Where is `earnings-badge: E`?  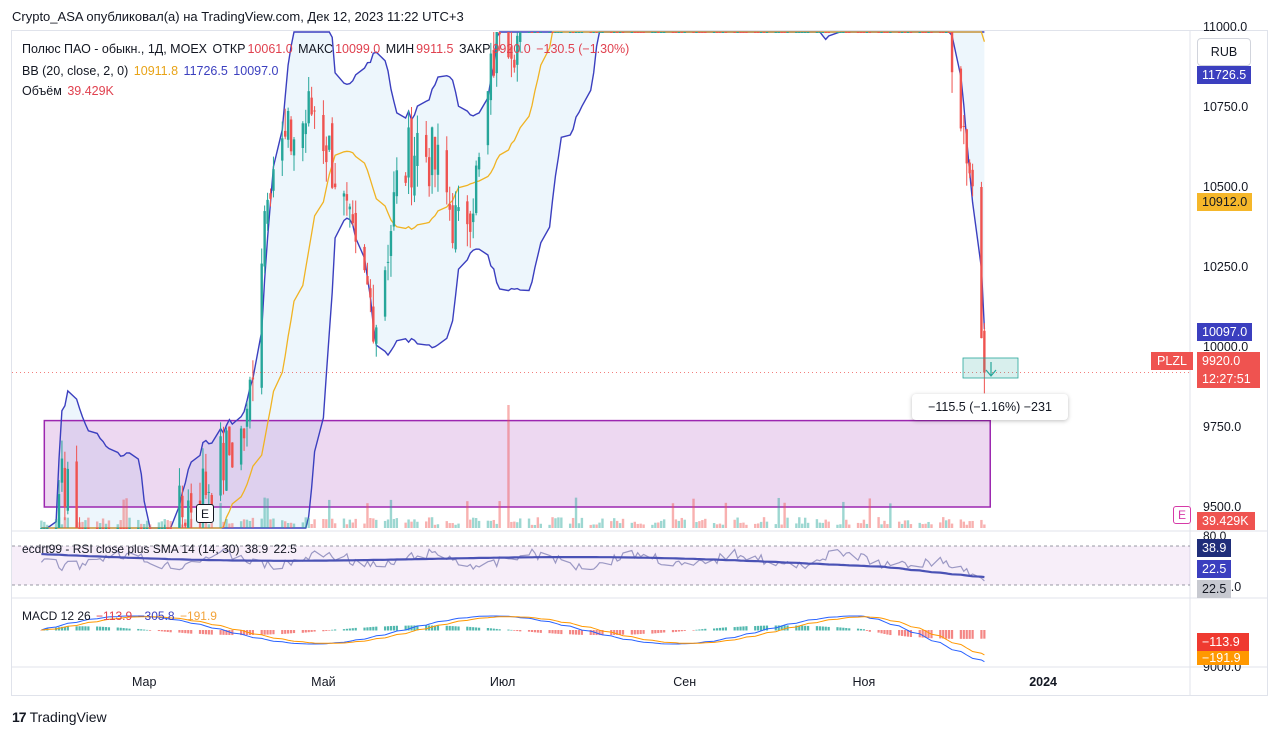 earnings-badge: E is located at coordinates (205, 513).